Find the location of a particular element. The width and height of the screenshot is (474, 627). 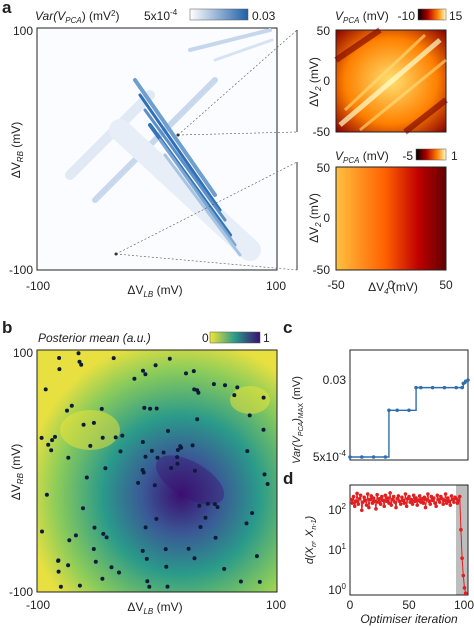

d-shaded-region is located at coordinates (462, 540).